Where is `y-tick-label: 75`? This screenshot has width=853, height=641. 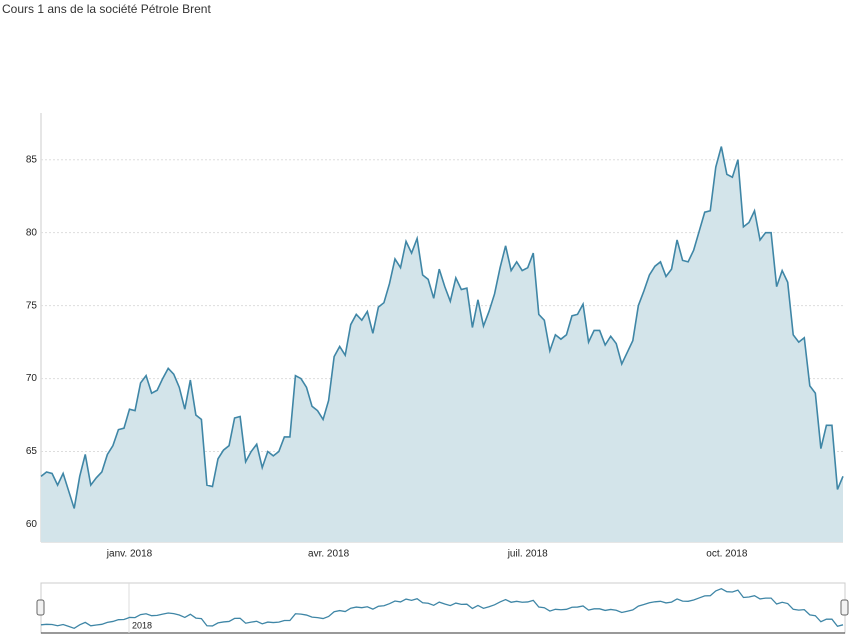 y-tick-label: 75 is located at coordinates (32, 305).